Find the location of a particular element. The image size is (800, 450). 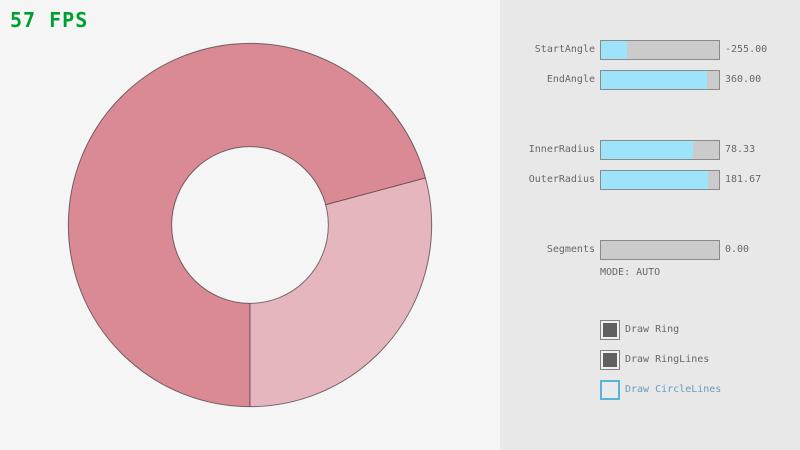

slider-value-outerradius: 181.67 is located at coordinates (743, 179).